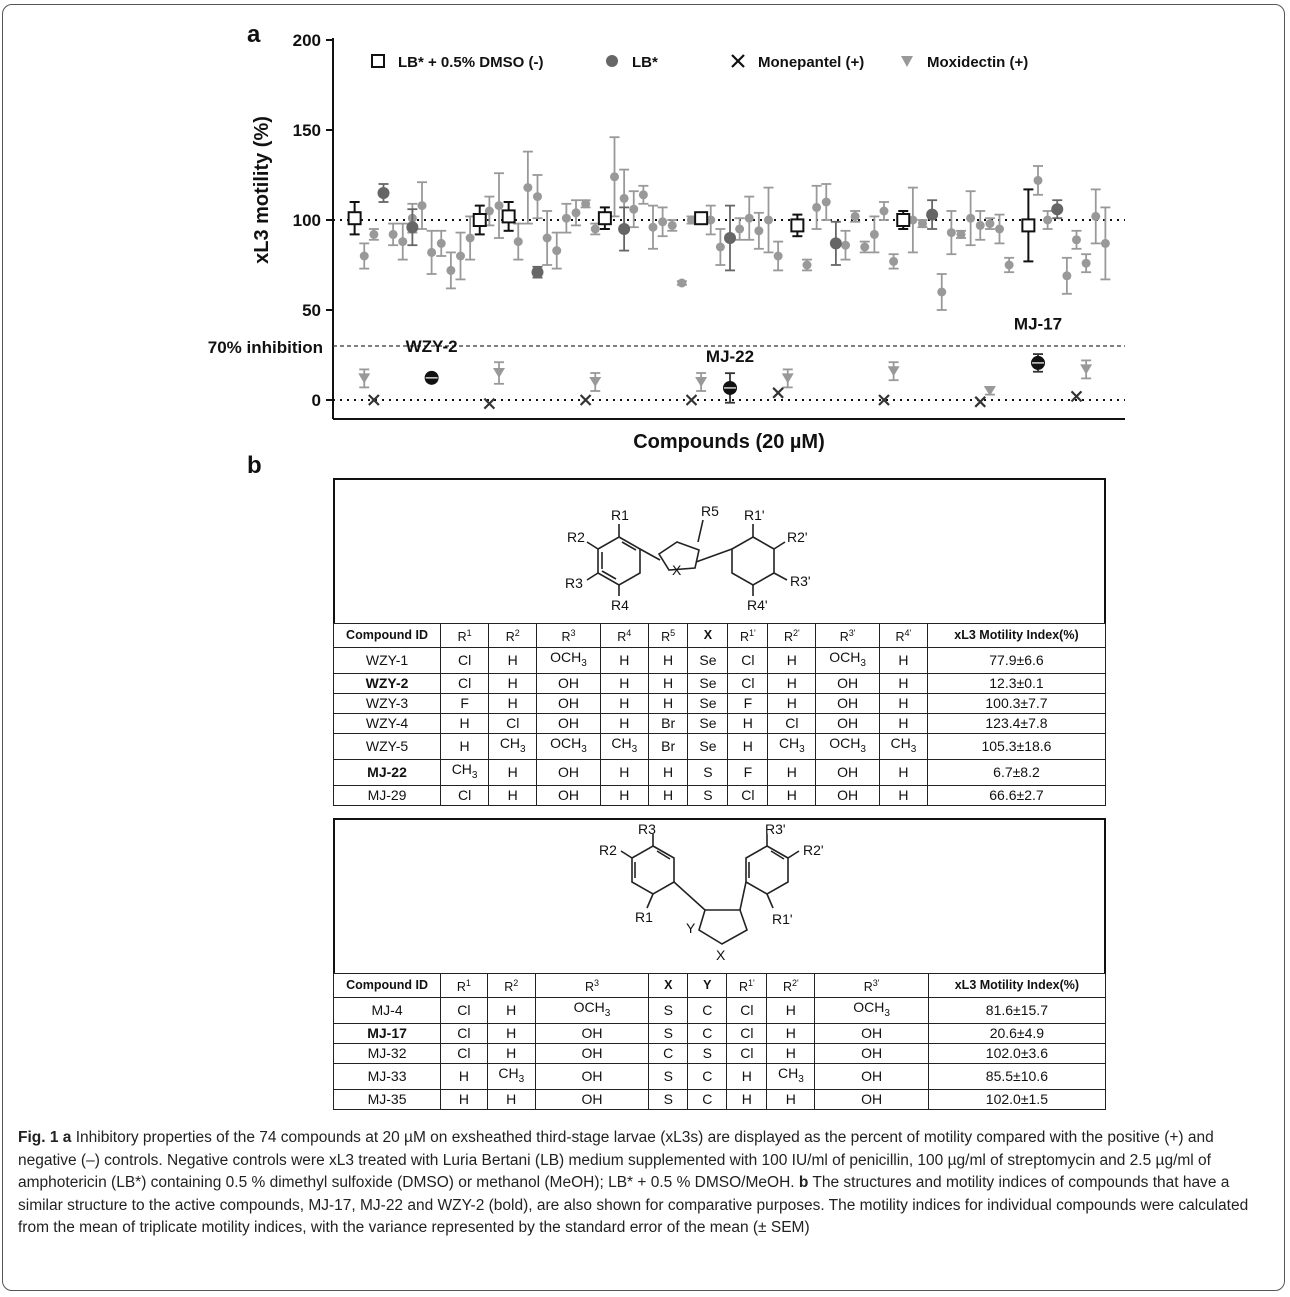 This screenshot has height=1297, width=1290. Describe the element at coordinates (729, 442) in the screenshot. I see `x-axis-label: Compounds (20 µM)` at that location.